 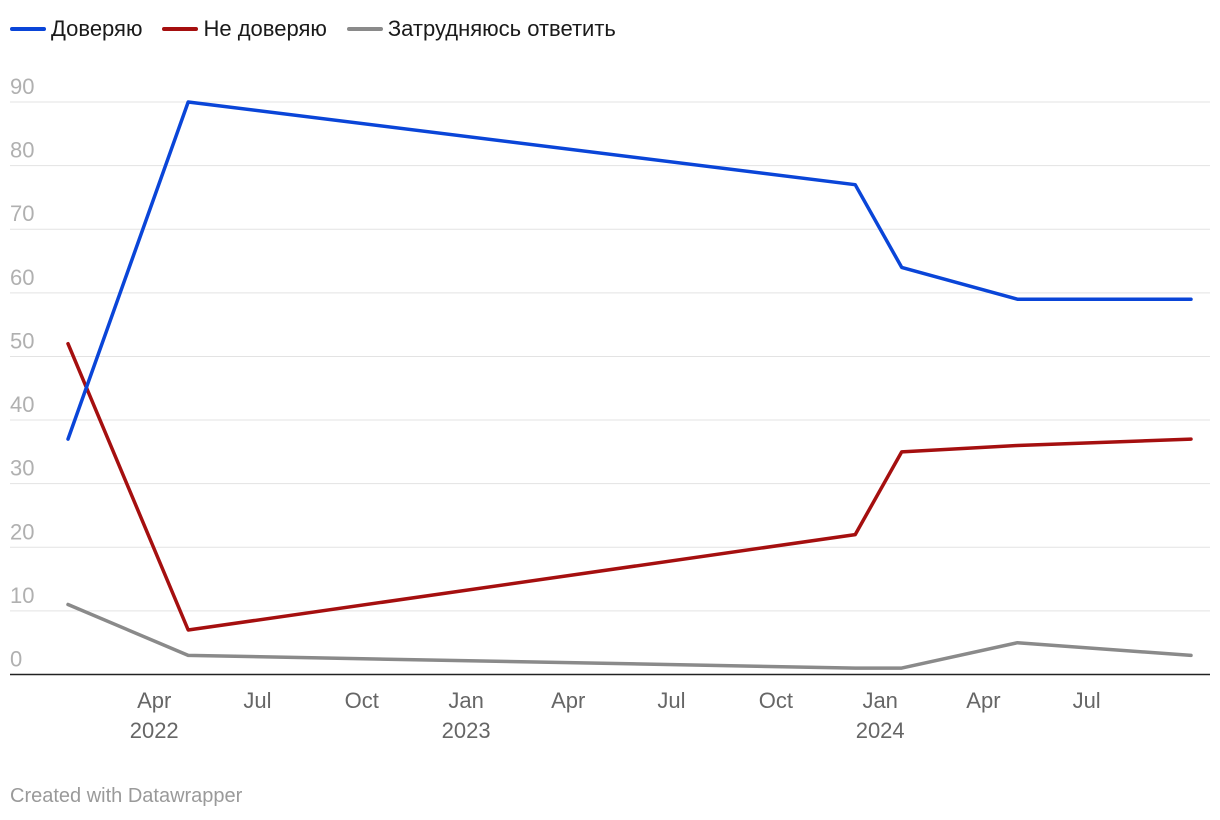 What do you see at coordinates (22, 468) in the screenshot?
I see `y-tick-label-30: 30` at bounding box center [22, 468].